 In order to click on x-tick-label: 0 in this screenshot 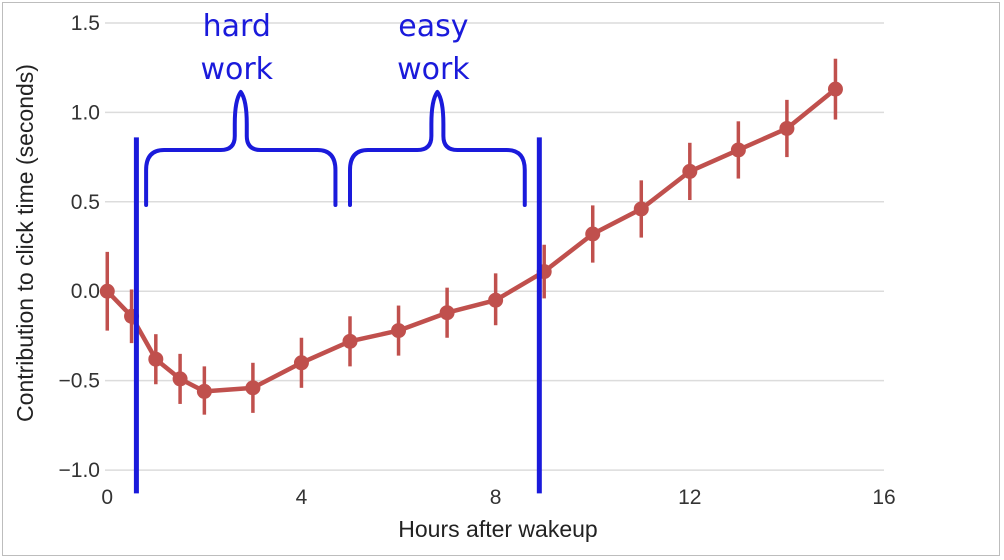, I will do `click(107, 497)`.